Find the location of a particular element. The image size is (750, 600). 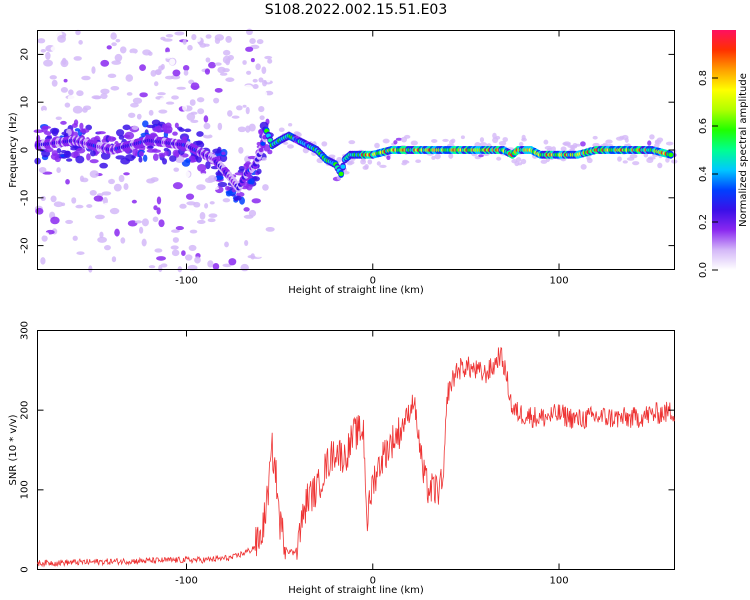

spectrogram-x-tick-label: 100 is located at coordinates (558, 281).